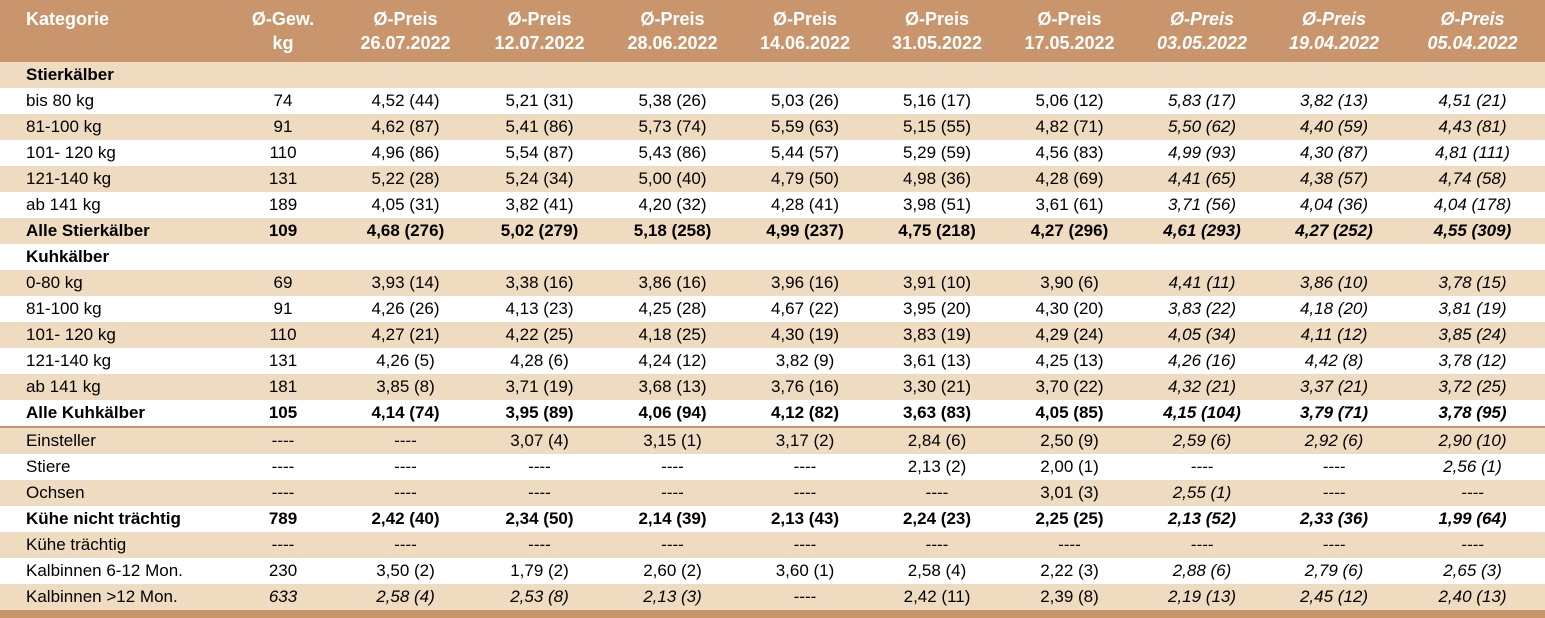  What do you see at coordinates (1202, 153) in the screenshot?
I see `price-cell: 4,99 (93)` at bounding box center [1202, 153].